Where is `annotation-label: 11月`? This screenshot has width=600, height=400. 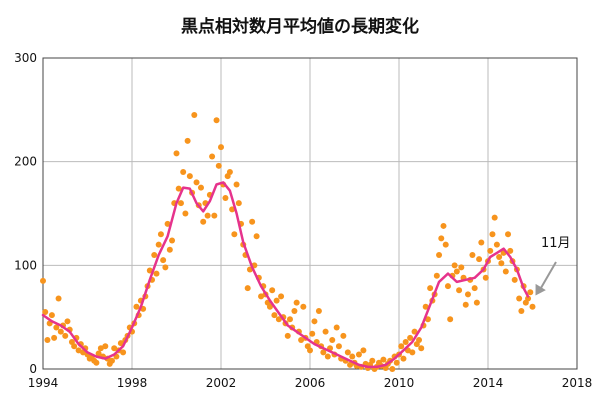
annotation-label: 11月 is located at coordinates (556, 243).